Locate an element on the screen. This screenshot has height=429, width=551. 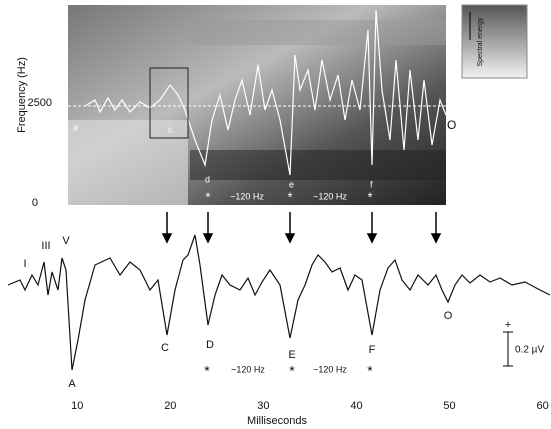
legend-label: Spectral energy is located at coordinates (480, 42).